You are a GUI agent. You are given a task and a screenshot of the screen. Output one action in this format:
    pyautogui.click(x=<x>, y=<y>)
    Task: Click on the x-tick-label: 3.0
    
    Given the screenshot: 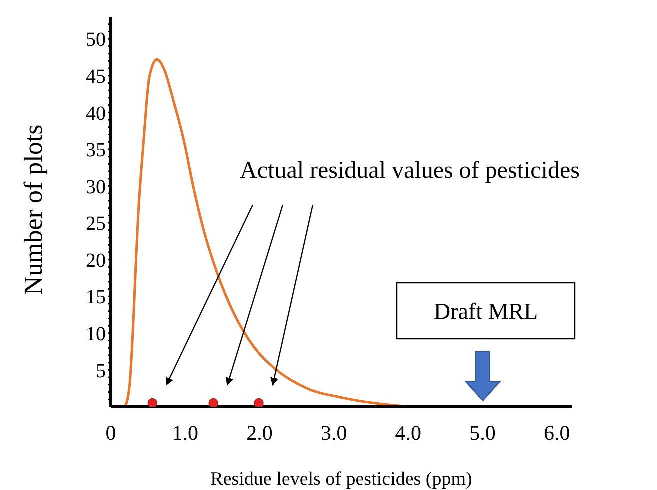 What is the action you would take?
    pyautogui.click(x=334, y=432)
    